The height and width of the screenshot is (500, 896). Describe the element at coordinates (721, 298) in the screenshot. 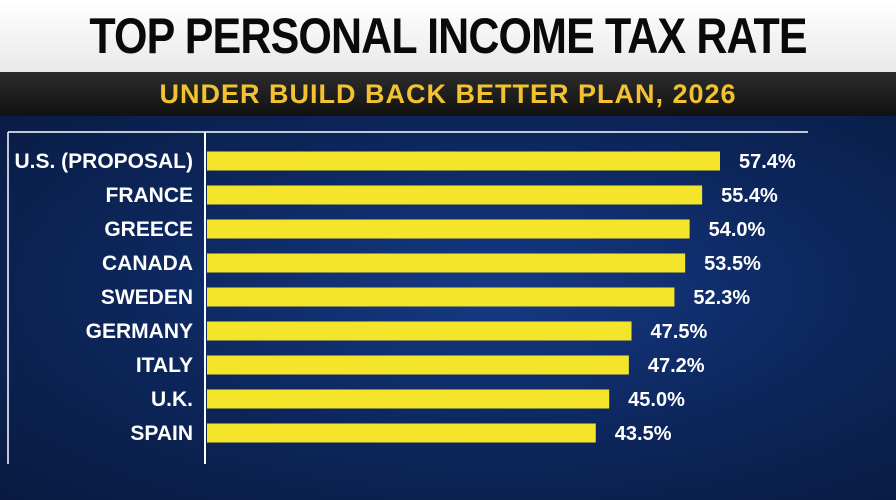

I see `value-label: 52.3%` at that location.